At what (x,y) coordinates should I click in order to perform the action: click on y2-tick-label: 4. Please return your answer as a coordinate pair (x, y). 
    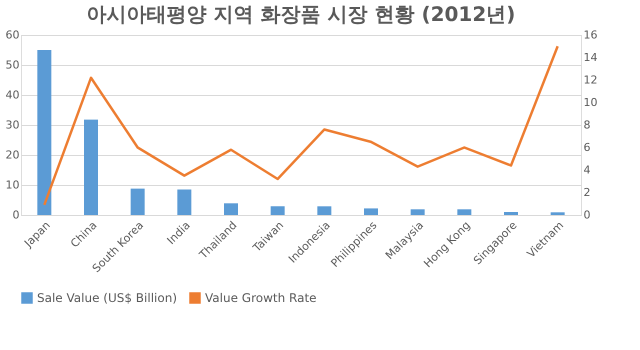
    Looking at the image, I should click on (587, 170).